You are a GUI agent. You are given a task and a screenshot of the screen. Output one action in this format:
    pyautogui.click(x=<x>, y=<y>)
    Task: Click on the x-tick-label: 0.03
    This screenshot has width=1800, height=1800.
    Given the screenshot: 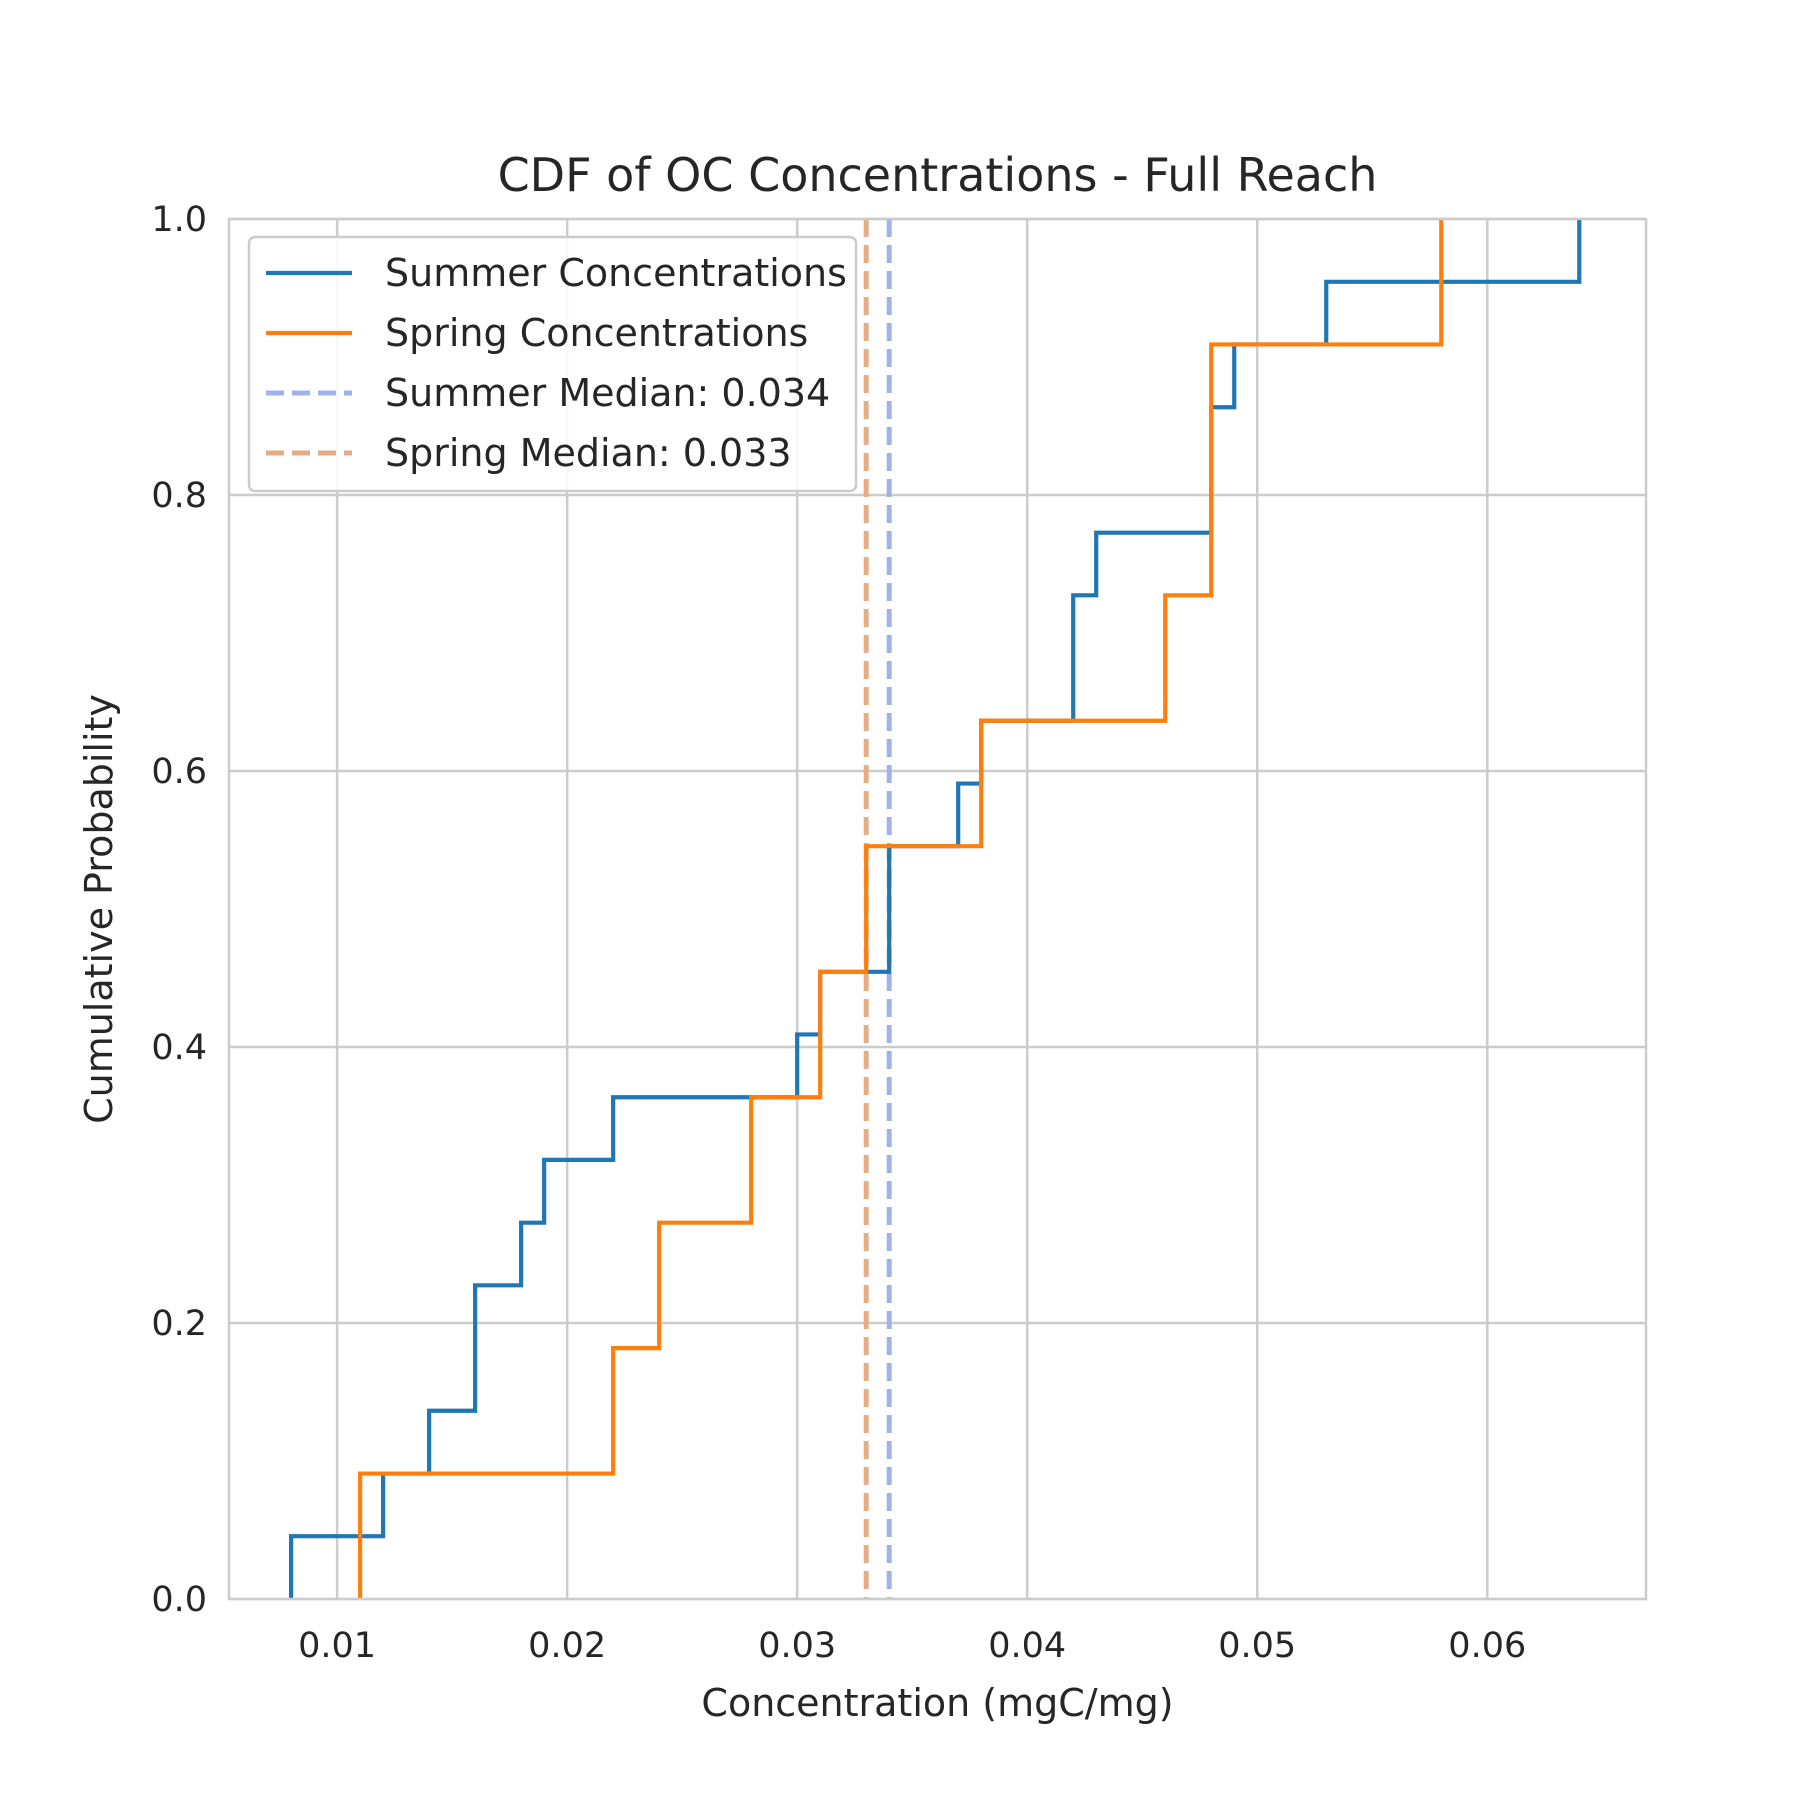 What is the action you would take?
    pyautogui.click(x=797, y=1646)
    